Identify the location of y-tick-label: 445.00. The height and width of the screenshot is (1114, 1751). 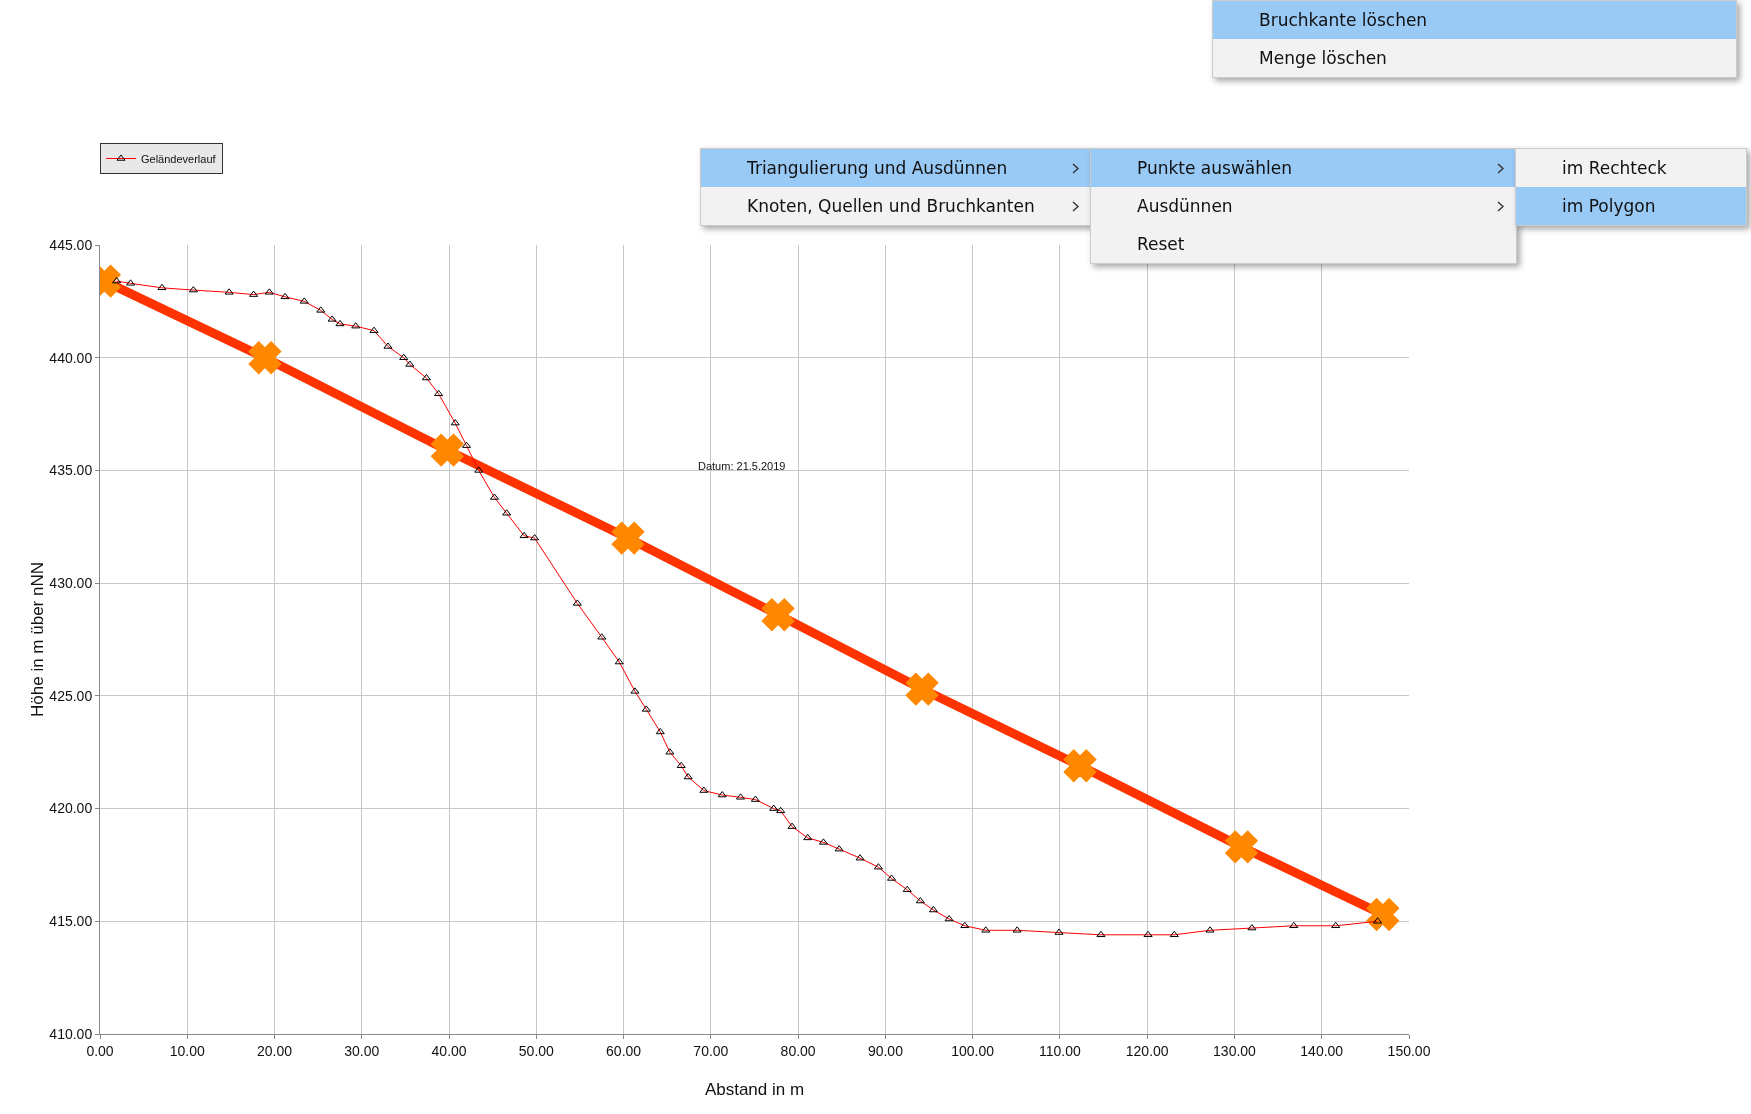
(71, 244).